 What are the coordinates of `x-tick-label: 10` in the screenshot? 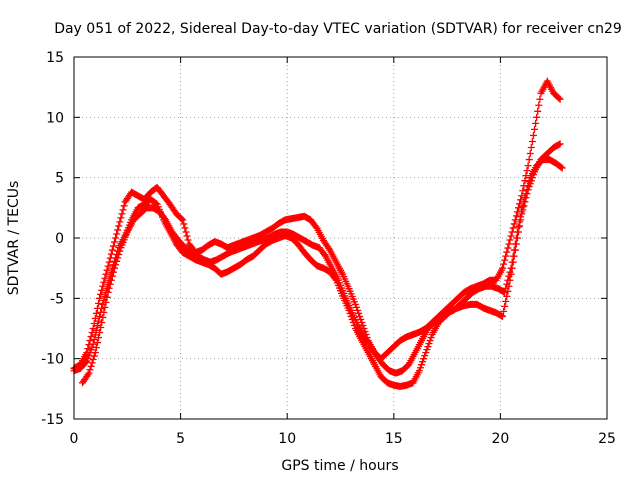 It's located at (287, 439).